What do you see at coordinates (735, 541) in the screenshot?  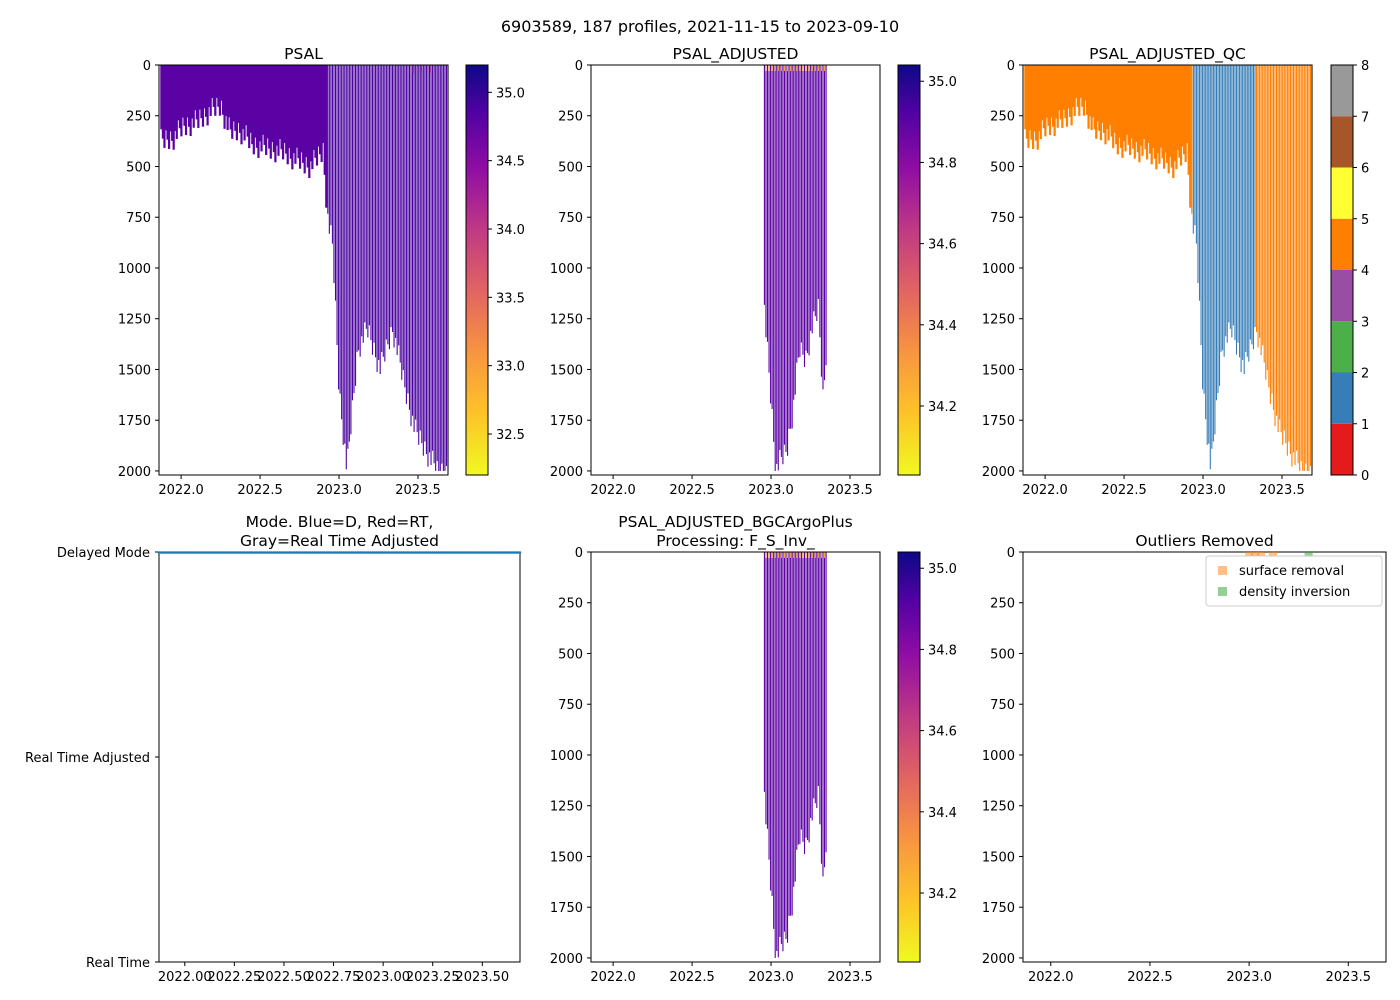 I see `panel-title: Processing: F_S_Inv_` at bounding box center [735, 541].